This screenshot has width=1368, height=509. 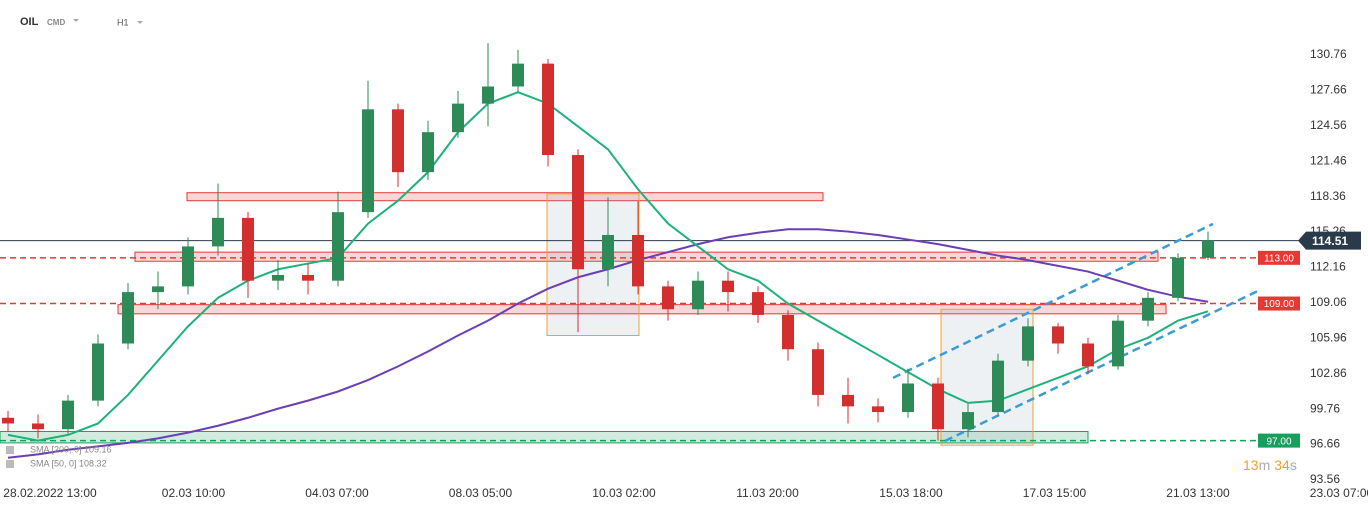 What do you see at coordinates (1282, 465) in the screenshot?
I see `countdown-part: 34` at bounding box center [1282, 465].